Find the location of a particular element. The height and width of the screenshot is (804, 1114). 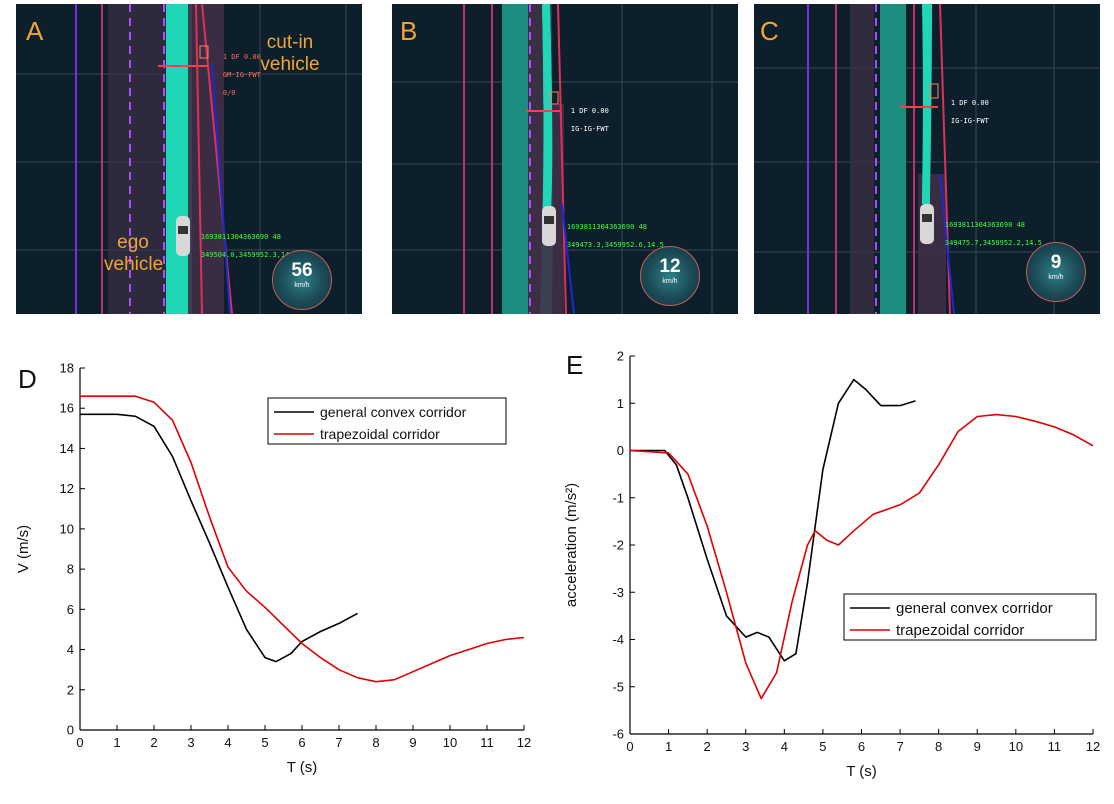

sim-view-c is located at coordinates (927, 159).